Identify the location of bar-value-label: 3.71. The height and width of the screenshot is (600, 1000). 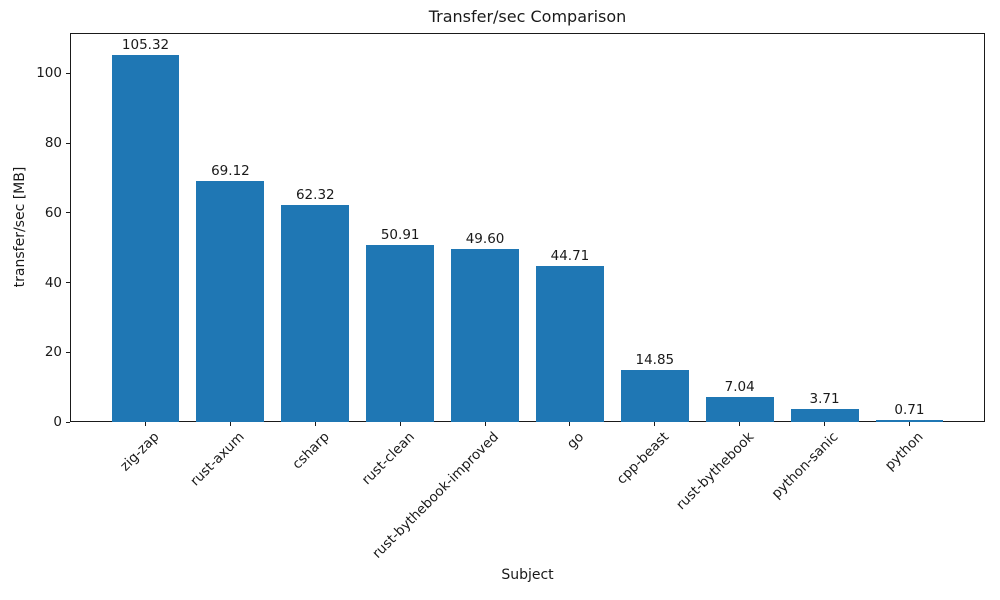
(824, 399).